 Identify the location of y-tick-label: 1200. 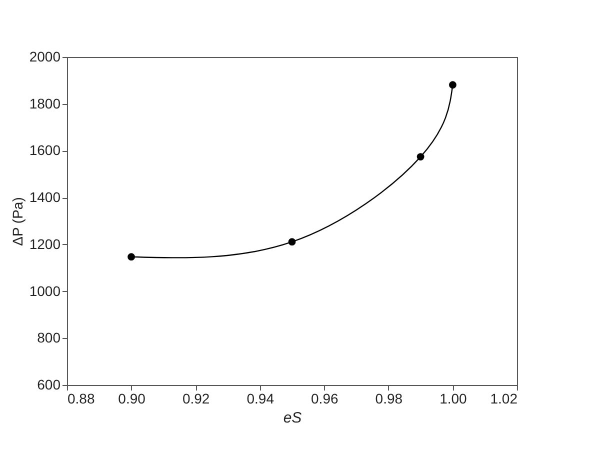
(45, 244).